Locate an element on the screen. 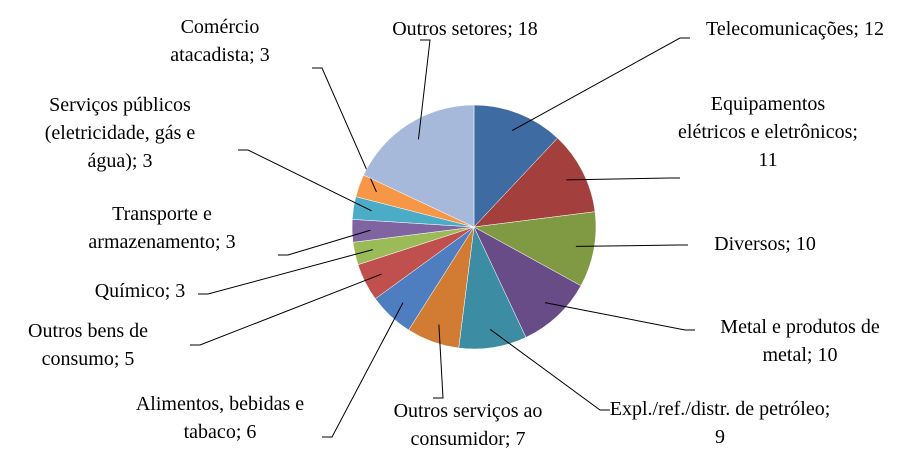 The width and height of the screenshot is (902, 473). data-label: Outros bens de consumo; 5 is located at coordinates (88, 345).